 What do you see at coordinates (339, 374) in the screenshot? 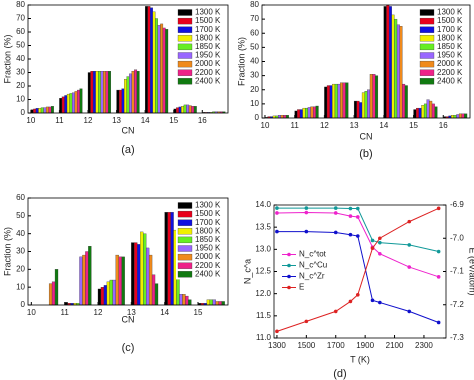
I see `panel-caption: (d)` at bounding box center [339, 374].